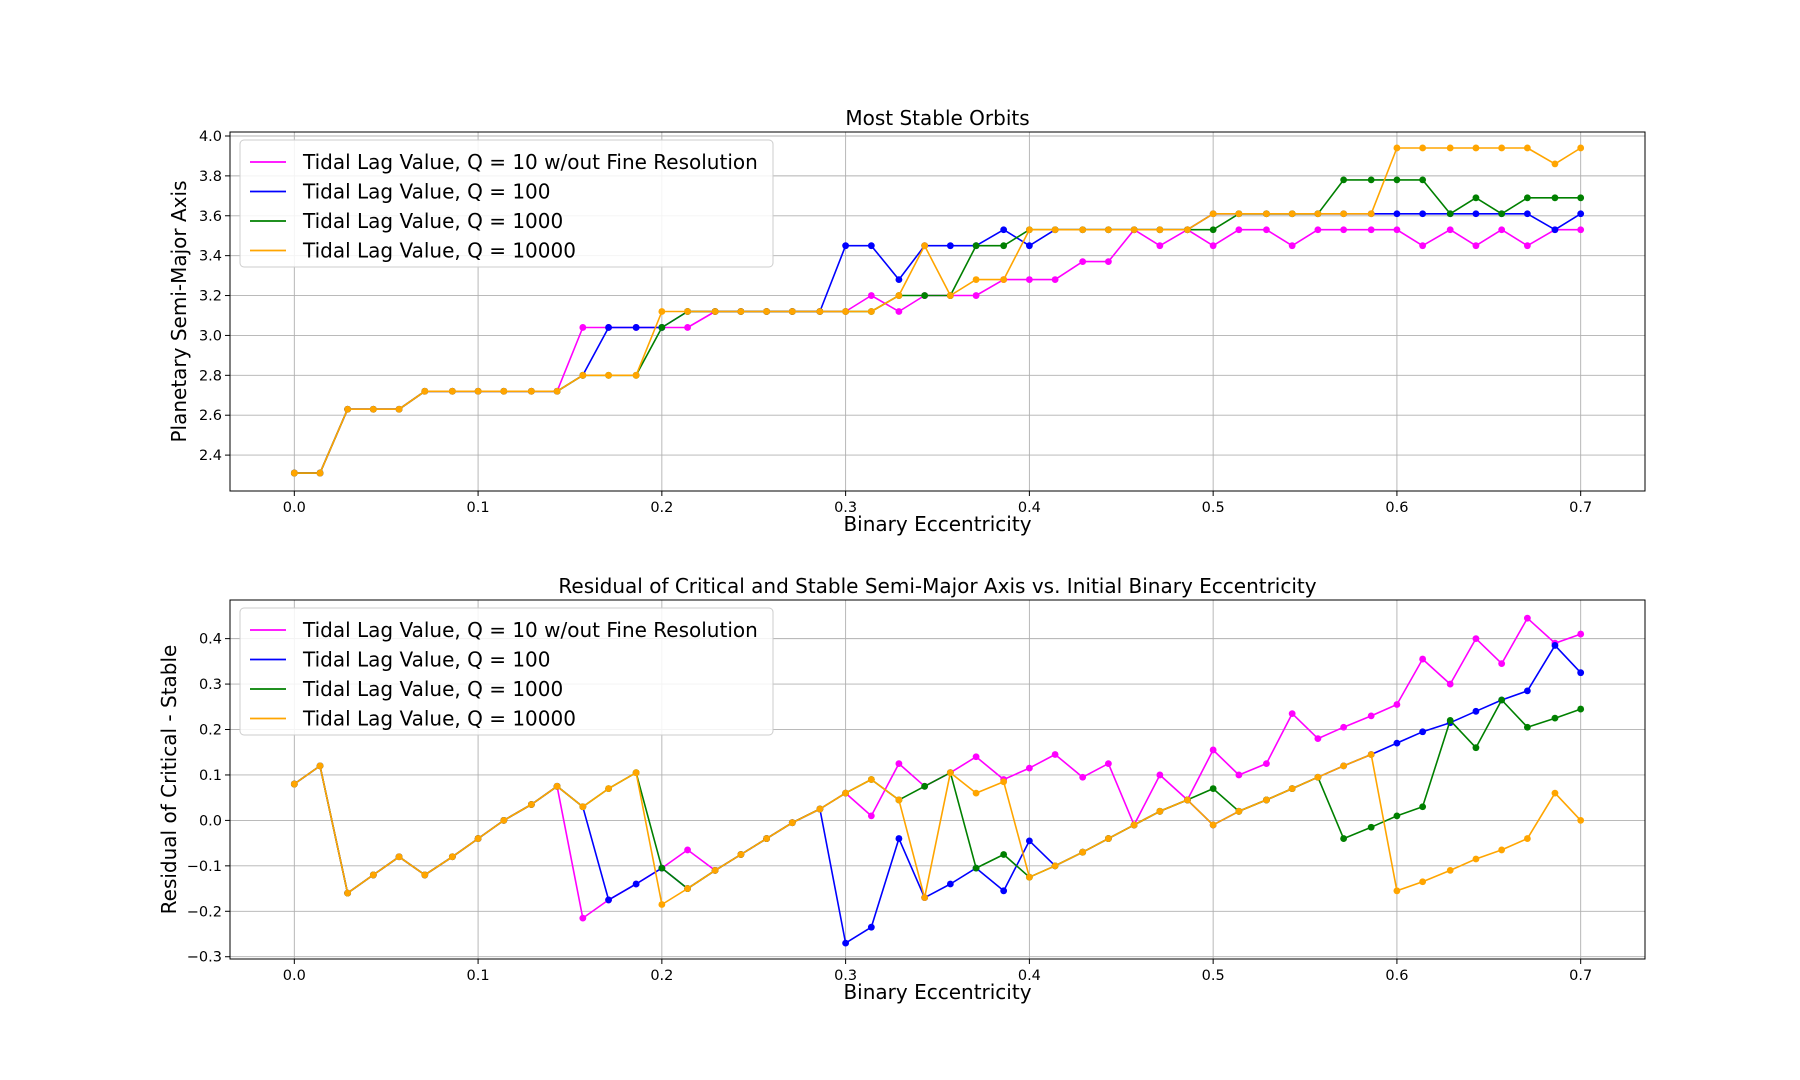  Describe the element at coordinates (210, 137) in the screenshot. I see `y-tick-label: 4.0` at that location.